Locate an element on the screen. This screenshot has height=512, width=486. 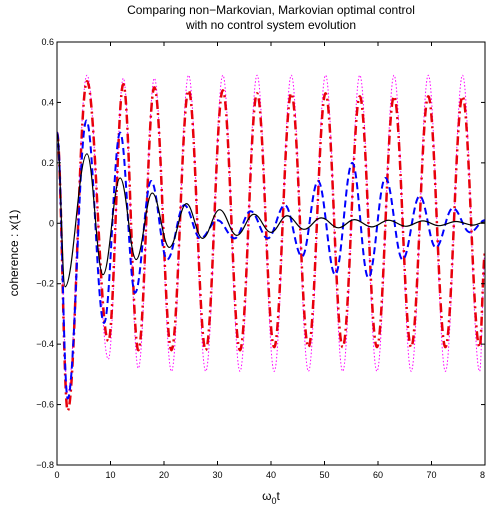
x-tick-label: 50 is located at coordinates (324, 475).